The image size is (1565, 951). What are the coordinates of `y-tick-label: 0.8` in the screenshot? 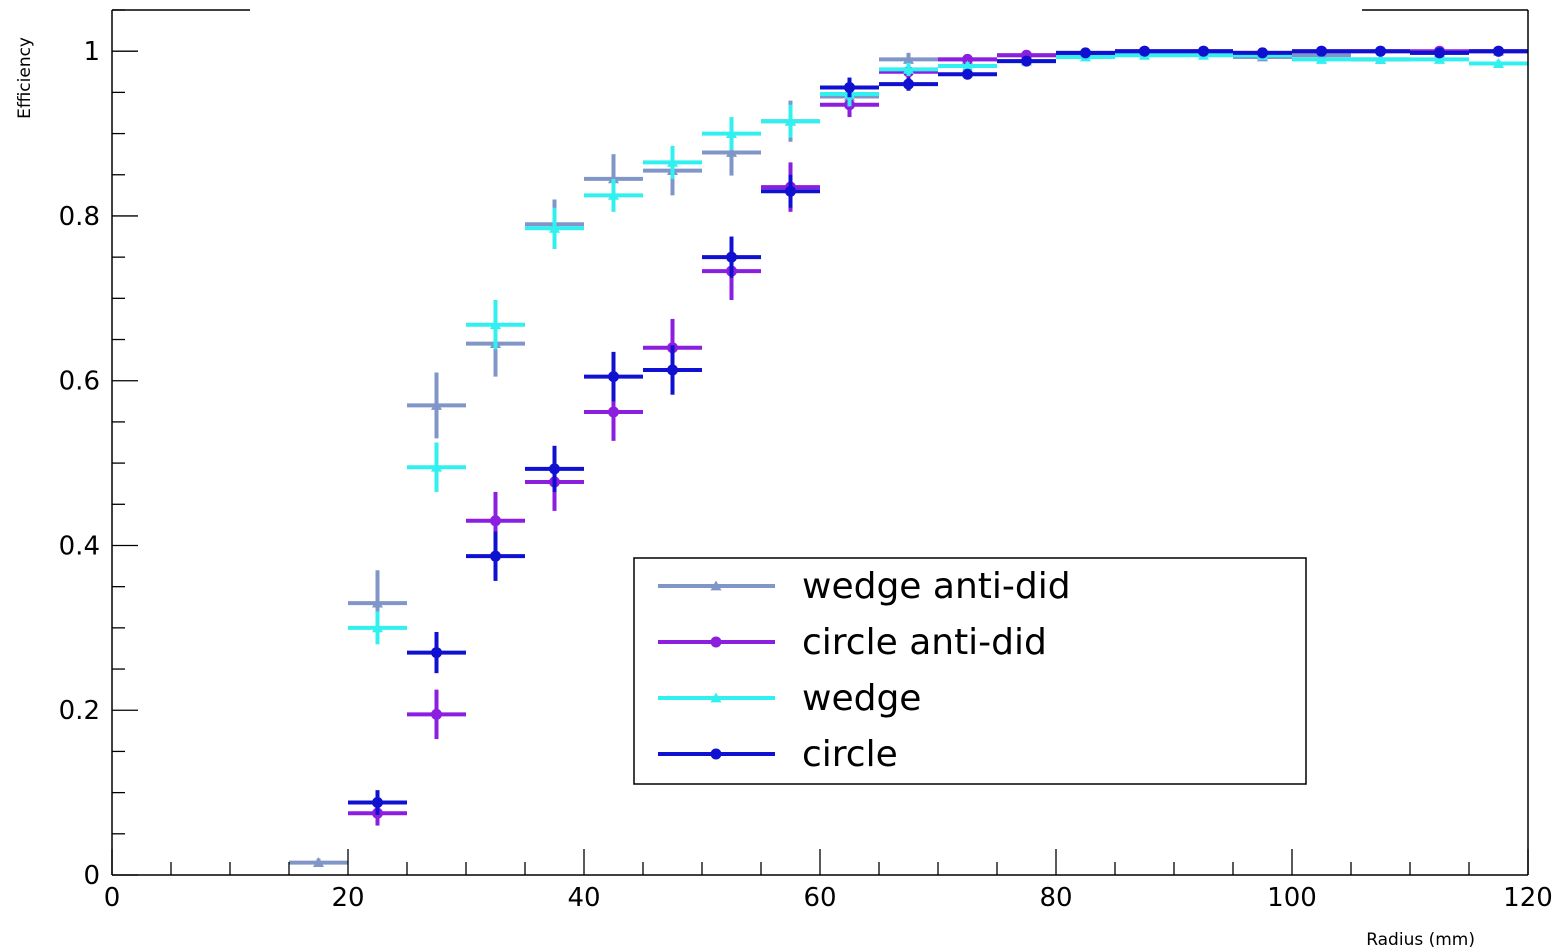 It's located at (79, 217).